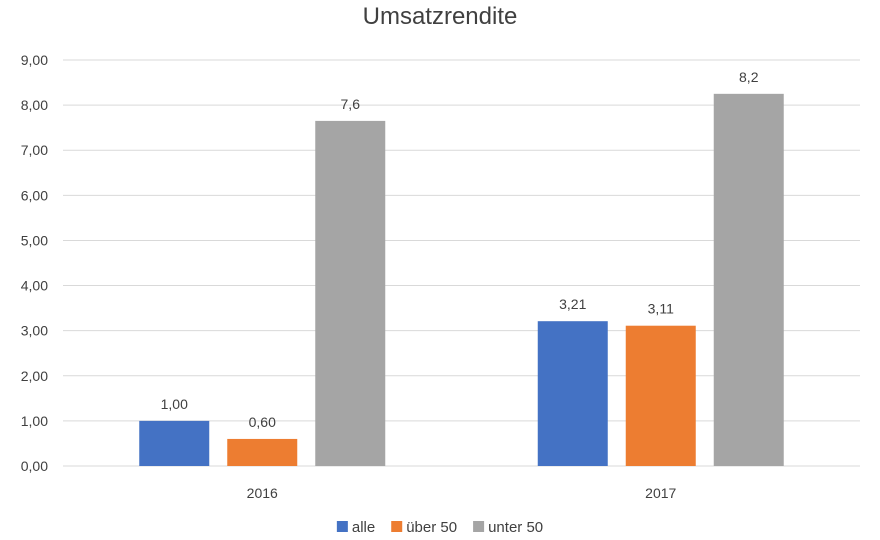 The height and width of the screenshot is (540, 880). What do you see at coordinates (34, 331) in the screenshot?
I see `y-tick-label: 3,00` at bounding box center [34, 331].